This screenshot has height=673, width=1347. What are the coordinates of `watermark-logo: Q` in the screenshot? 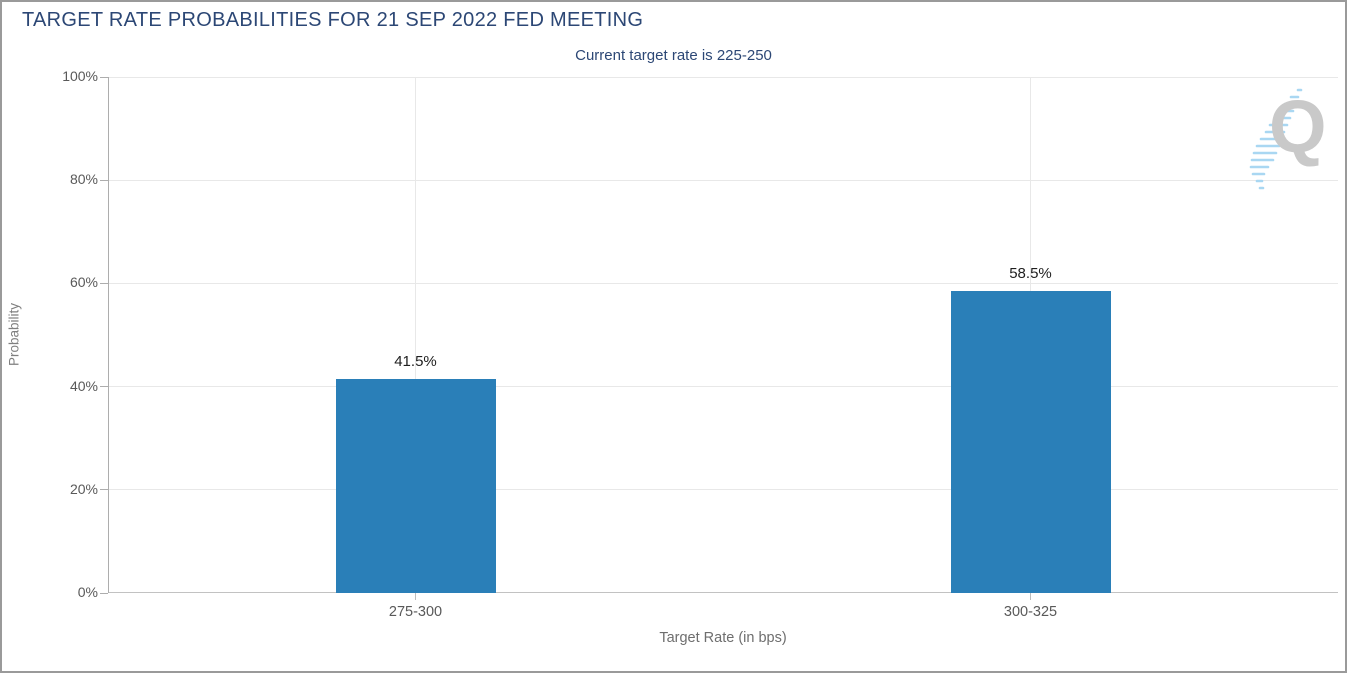 It's located at (1292, 139).